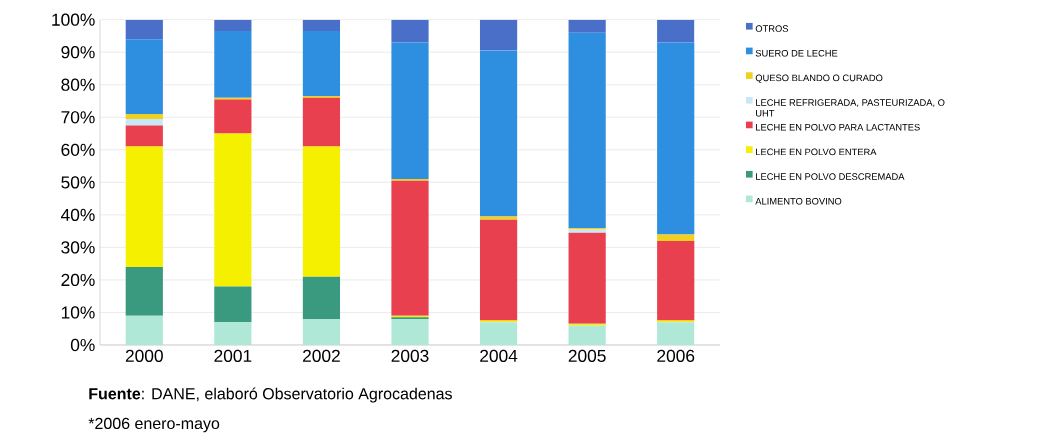 This screenshot has height=444, width=1041. Describe the element at coordinates (676, 355) in the screenshot. I see `x-tick-label: 2006` at that location.